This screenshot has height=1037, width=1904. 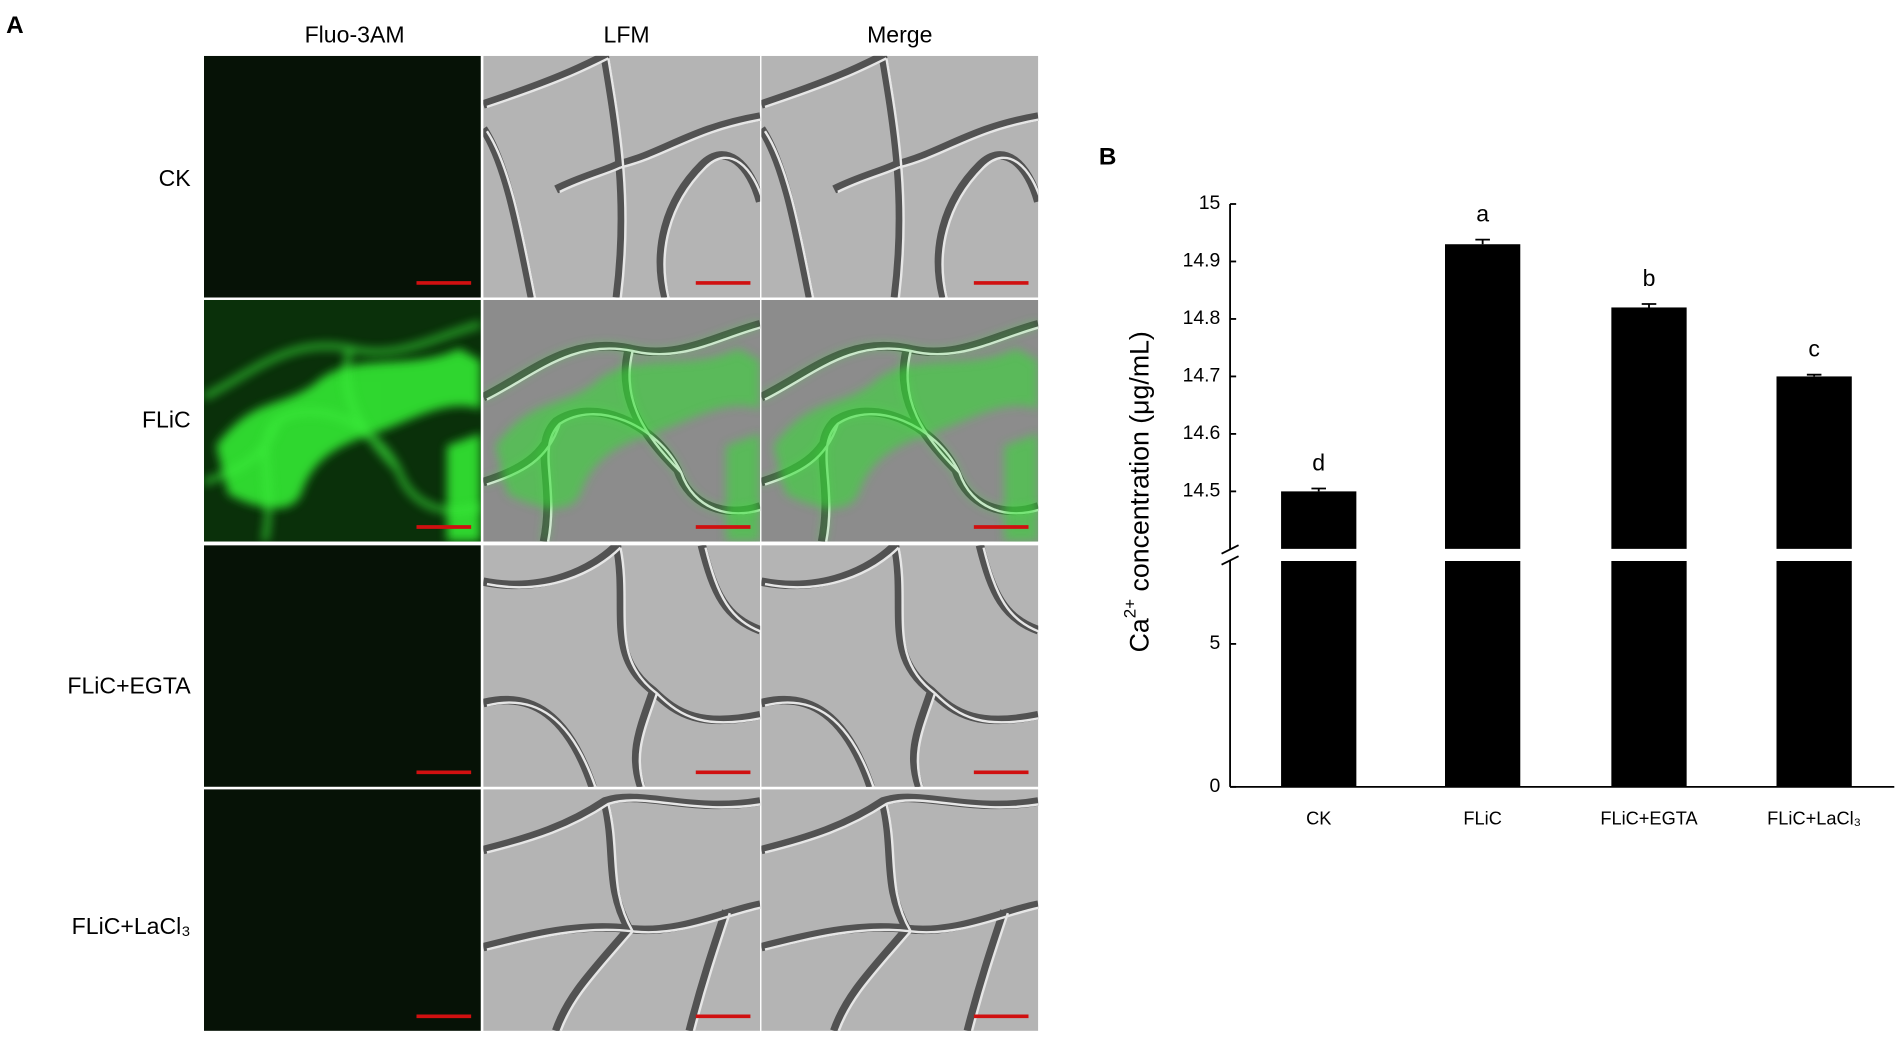 What do you see at coordinates (355, 35) in the screenshot?
I see `column-header: Fluo-3AM` at bounding box center [355, 35].